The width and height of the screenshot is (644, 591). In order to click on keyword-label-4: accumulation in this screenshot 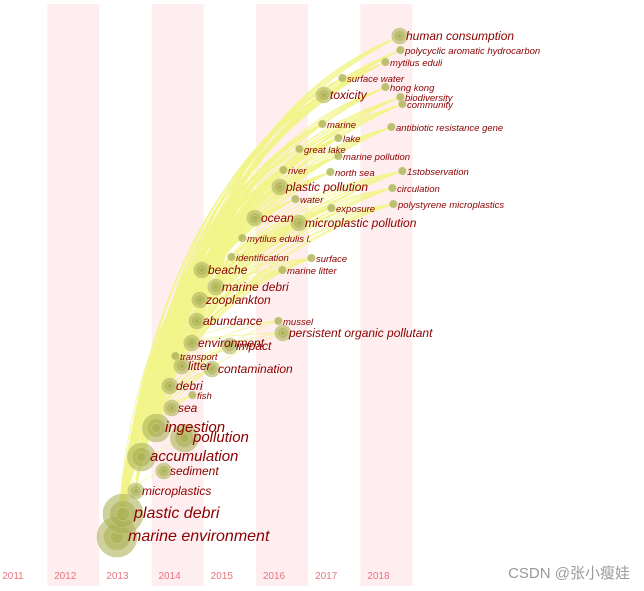, I will do `click(194, 456)`.